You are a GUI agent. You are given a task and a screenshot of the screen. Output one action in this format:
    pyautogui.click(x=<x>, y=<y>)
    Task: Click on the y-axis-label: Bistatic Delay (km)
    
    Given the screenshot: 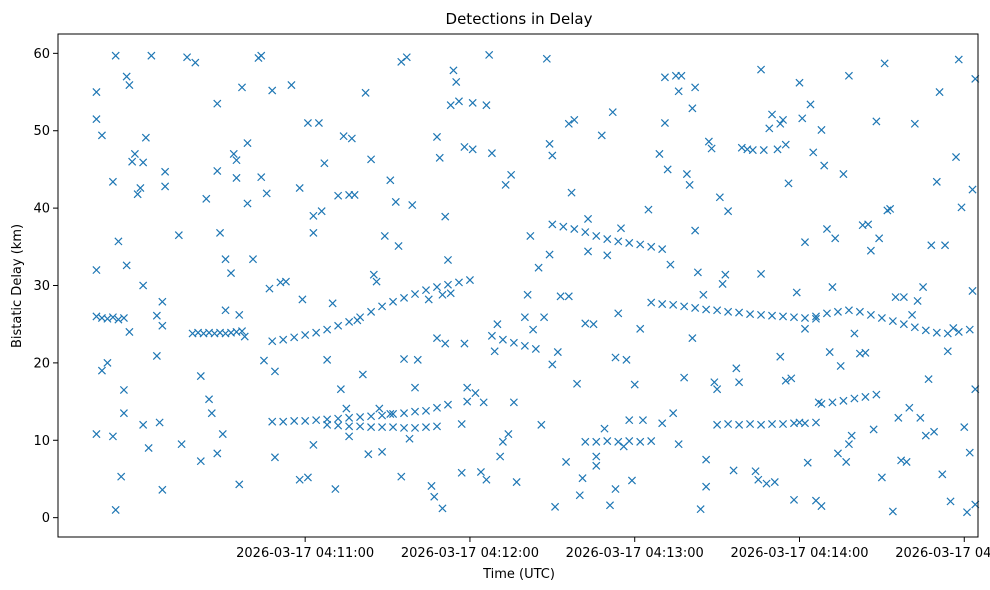 What is the action you would take?
    pyautogui.click(x=17, y=286)
    